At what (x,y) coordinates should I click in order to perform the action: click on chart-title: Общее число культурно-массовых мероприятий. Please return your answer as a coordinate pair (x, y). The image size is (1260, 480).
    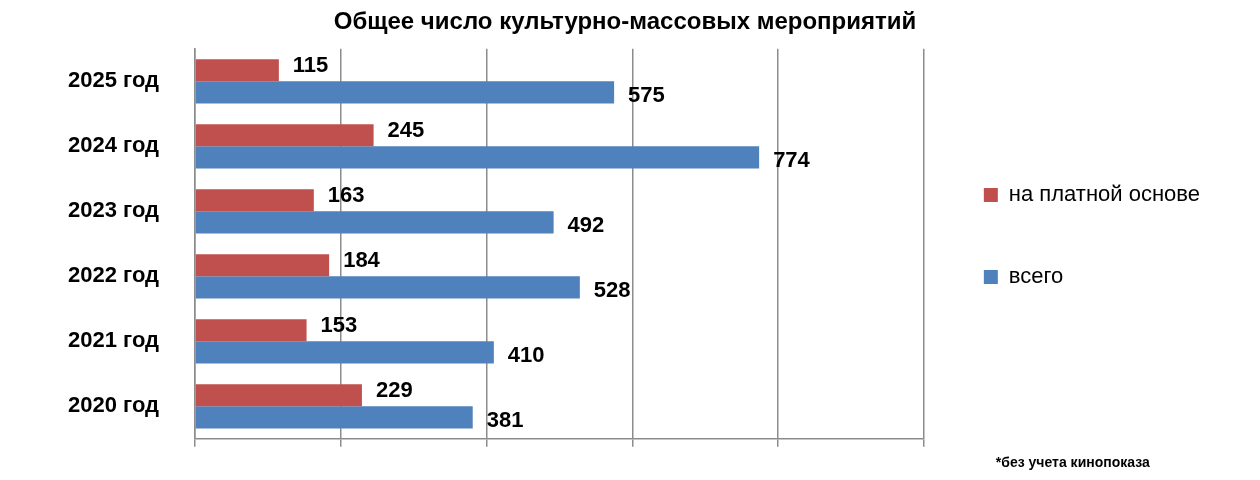
    Looking at the image, I should click on (625, 21).